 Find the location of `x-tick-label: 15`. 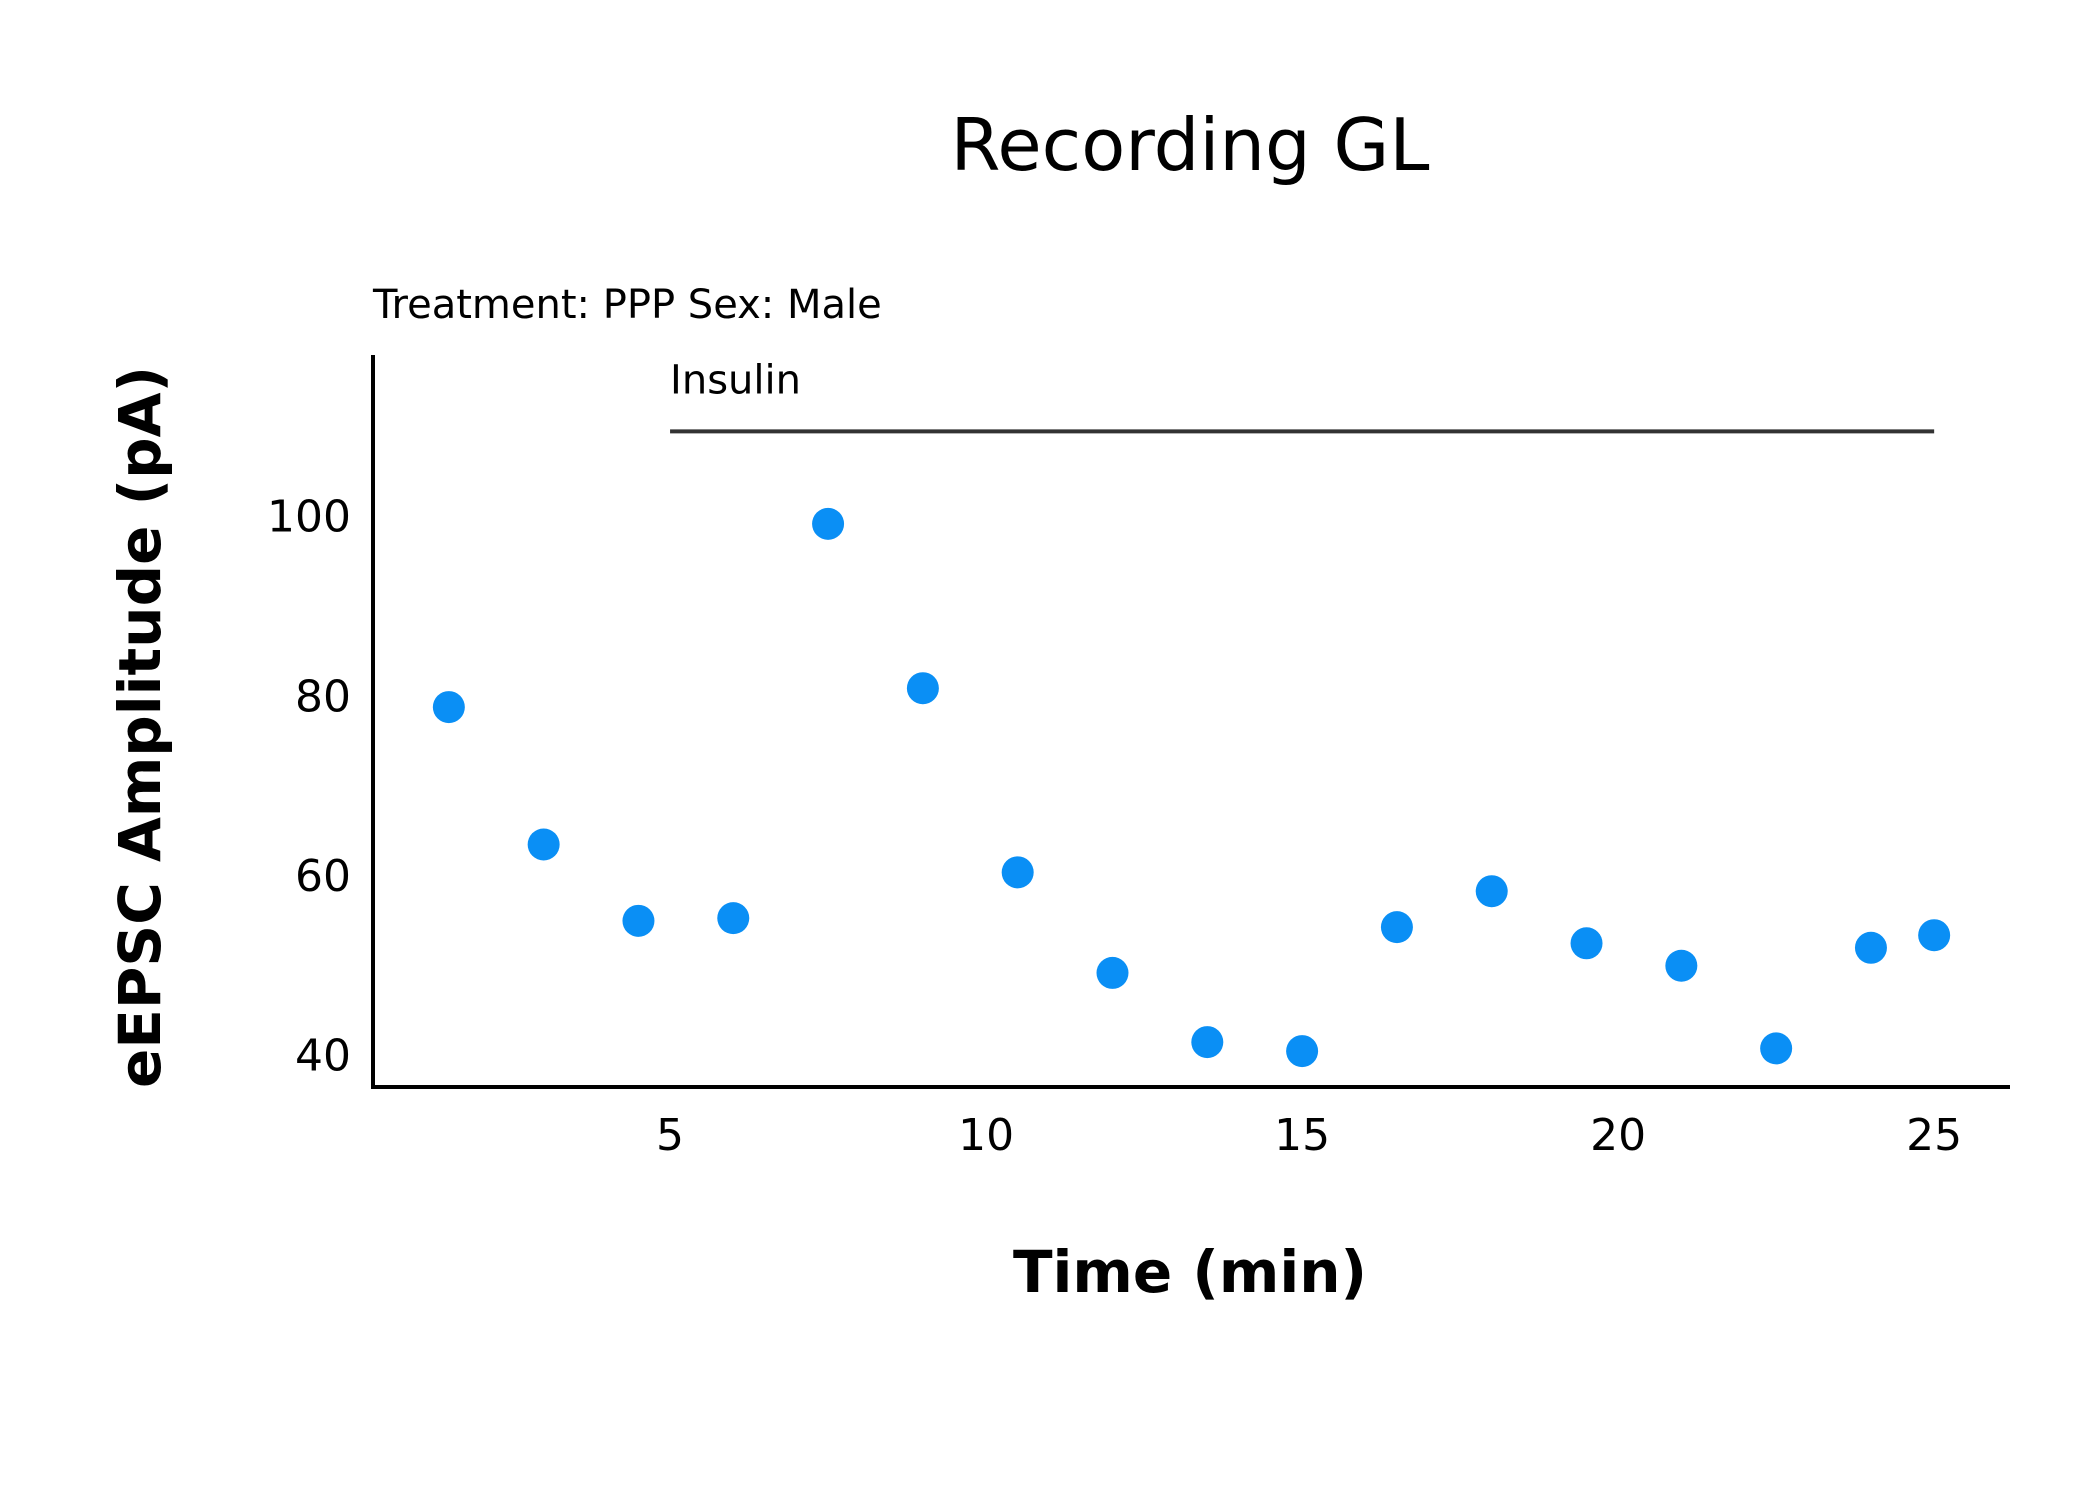

x-tick-label: 15 is located at coordinates (1302, 1135).